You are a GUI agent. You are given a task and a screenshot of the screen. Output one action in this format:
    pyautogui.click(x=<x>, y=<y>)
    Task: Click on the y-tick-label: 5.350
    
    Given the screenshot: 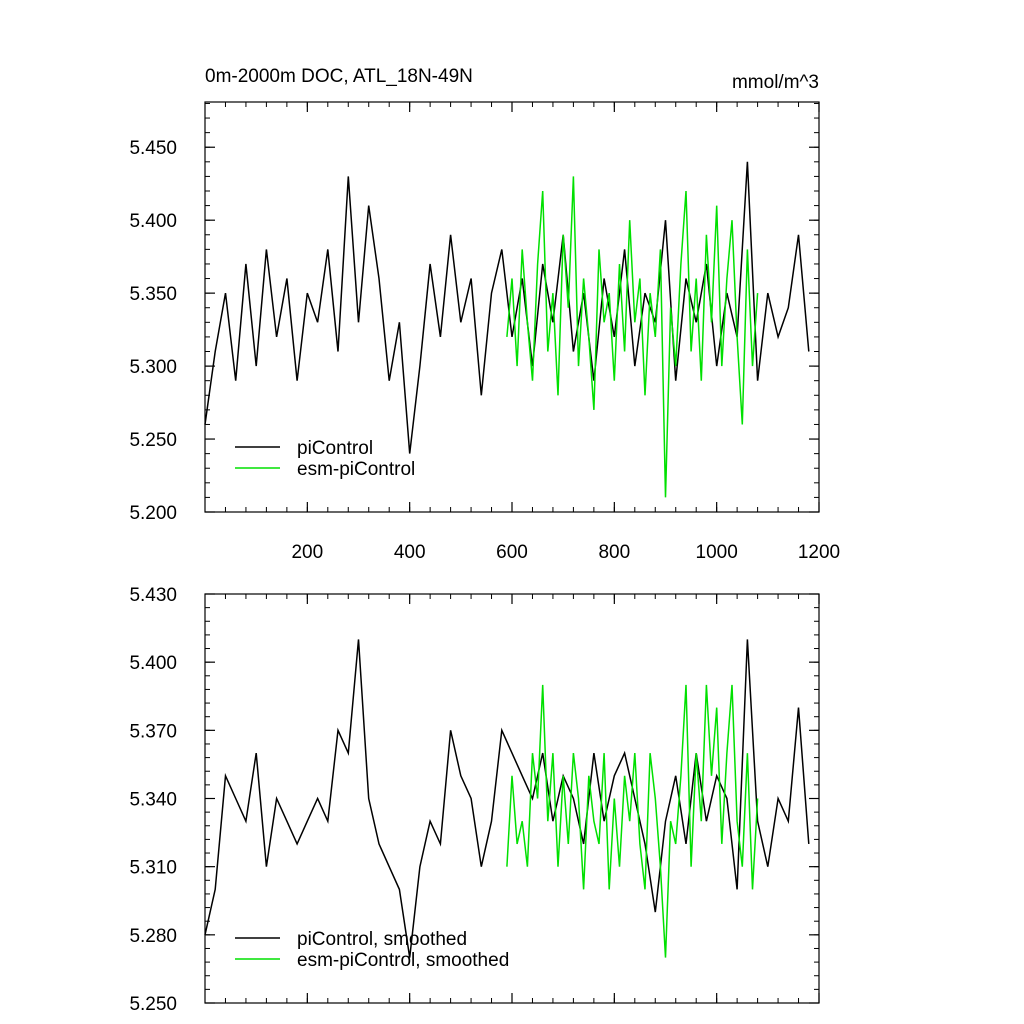 What is the action you would take?
    pyautogui.click(x=153, y=294)
    